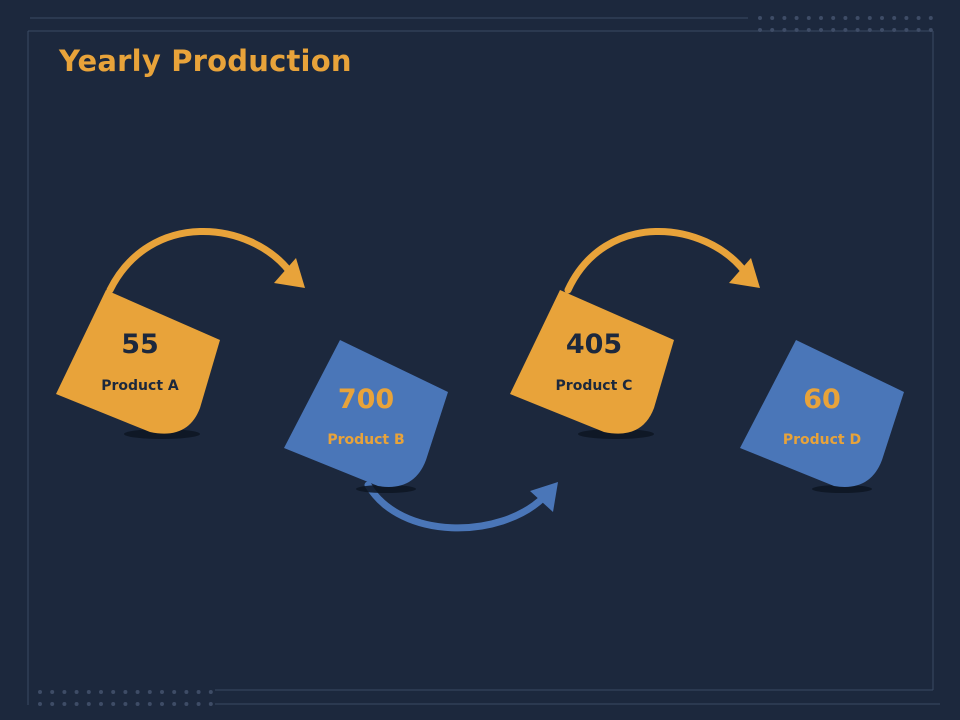  I want to click on dot-grid-top-right, so click(845, 24).